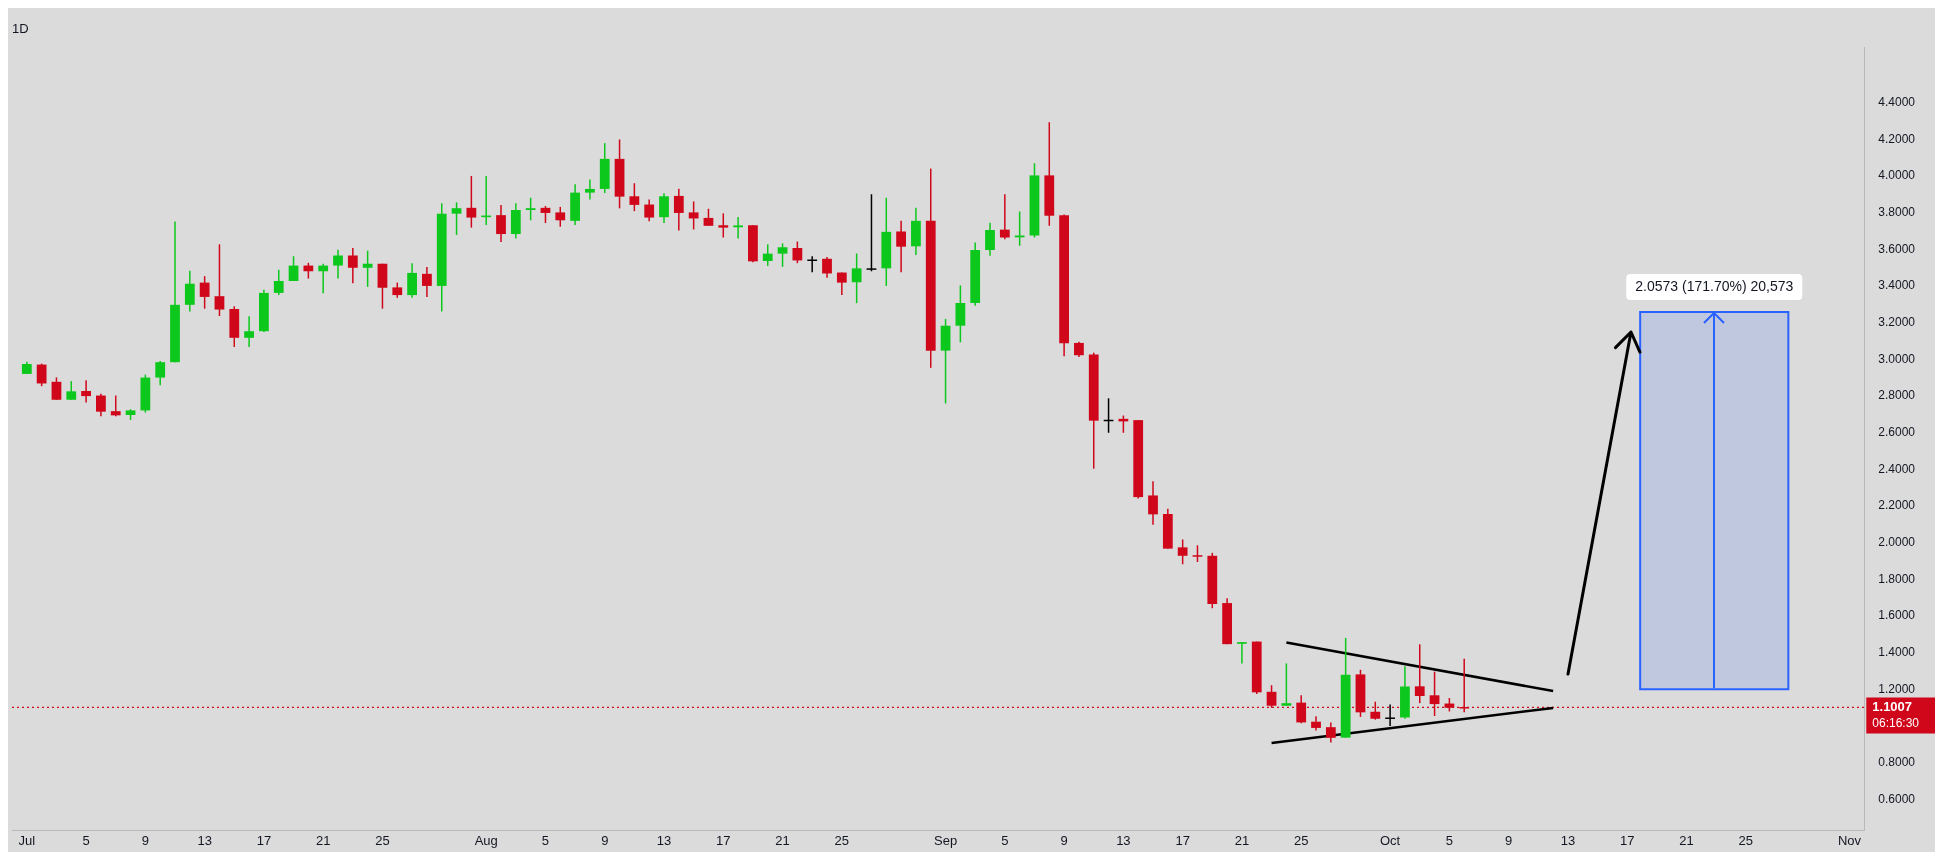 This screenshot has height=860, width=1943. What do you see at coordinates (1897, 688) in the screenshot?
I see `y-tick-label: 1.2000` at bounding box center [1897, 688].